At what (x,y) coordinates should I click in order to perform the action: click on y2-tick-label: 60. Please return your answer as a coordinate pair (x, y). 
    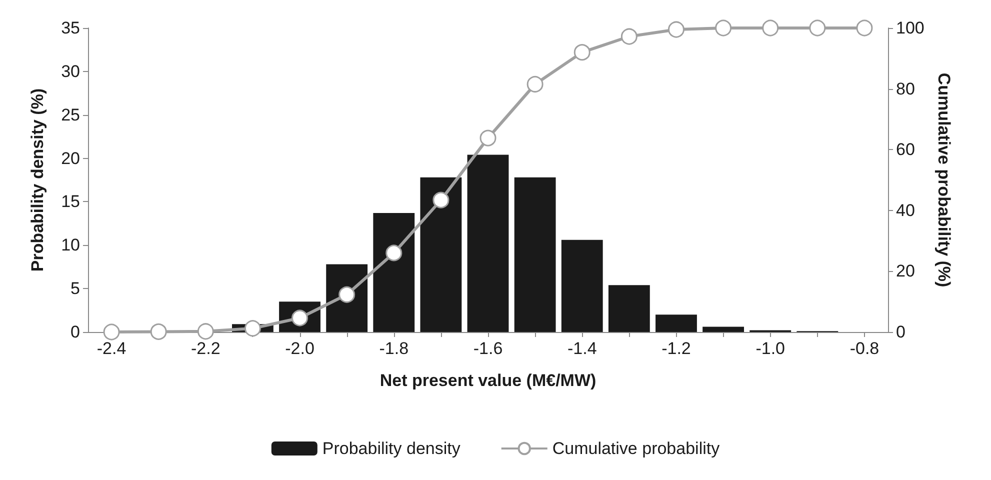
    Looking at the image, I should click on (905, 150).